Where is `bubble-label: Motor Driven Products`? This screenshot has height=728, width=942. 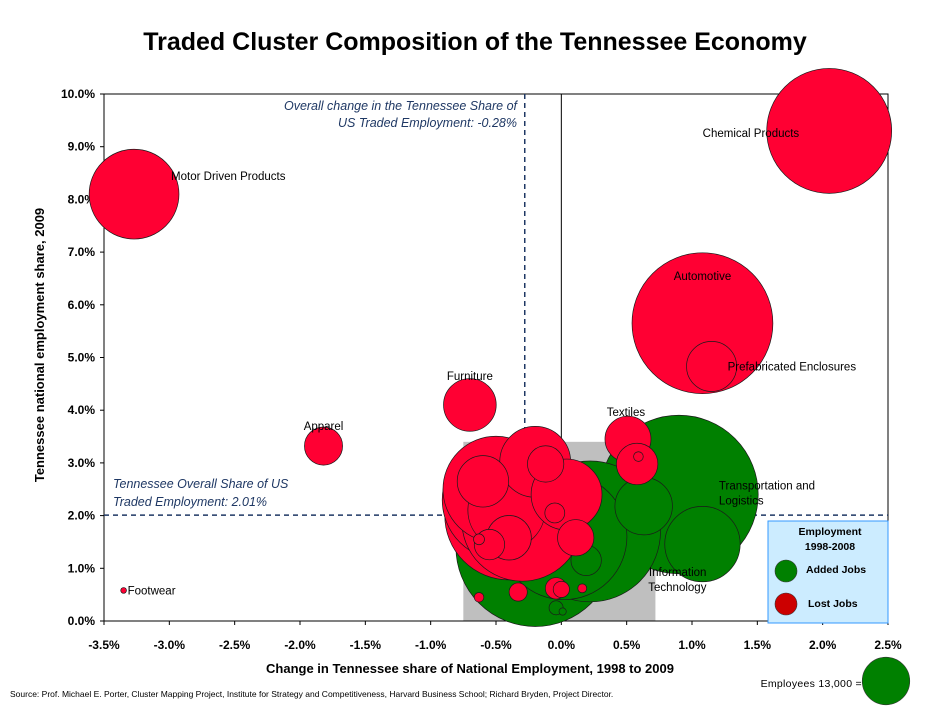
bubble-label: Motor Driven Products is located at coordinates (228, 177).